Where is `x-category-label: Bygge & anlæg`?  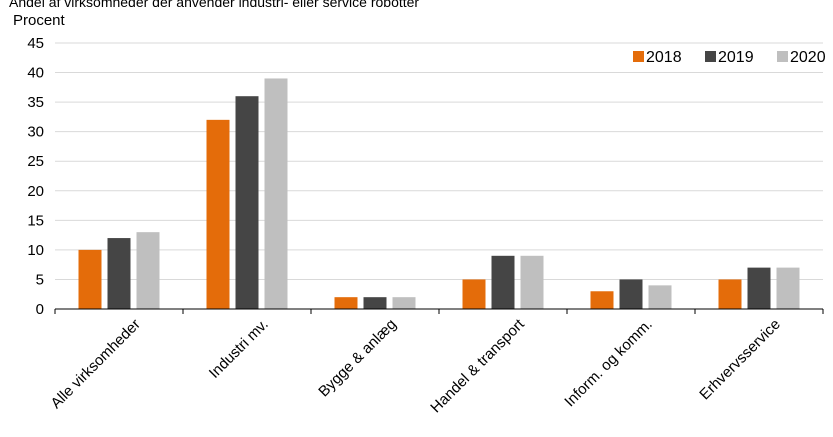 x-category-label: Bygge & anlæg is located at coordinates (357, 358).